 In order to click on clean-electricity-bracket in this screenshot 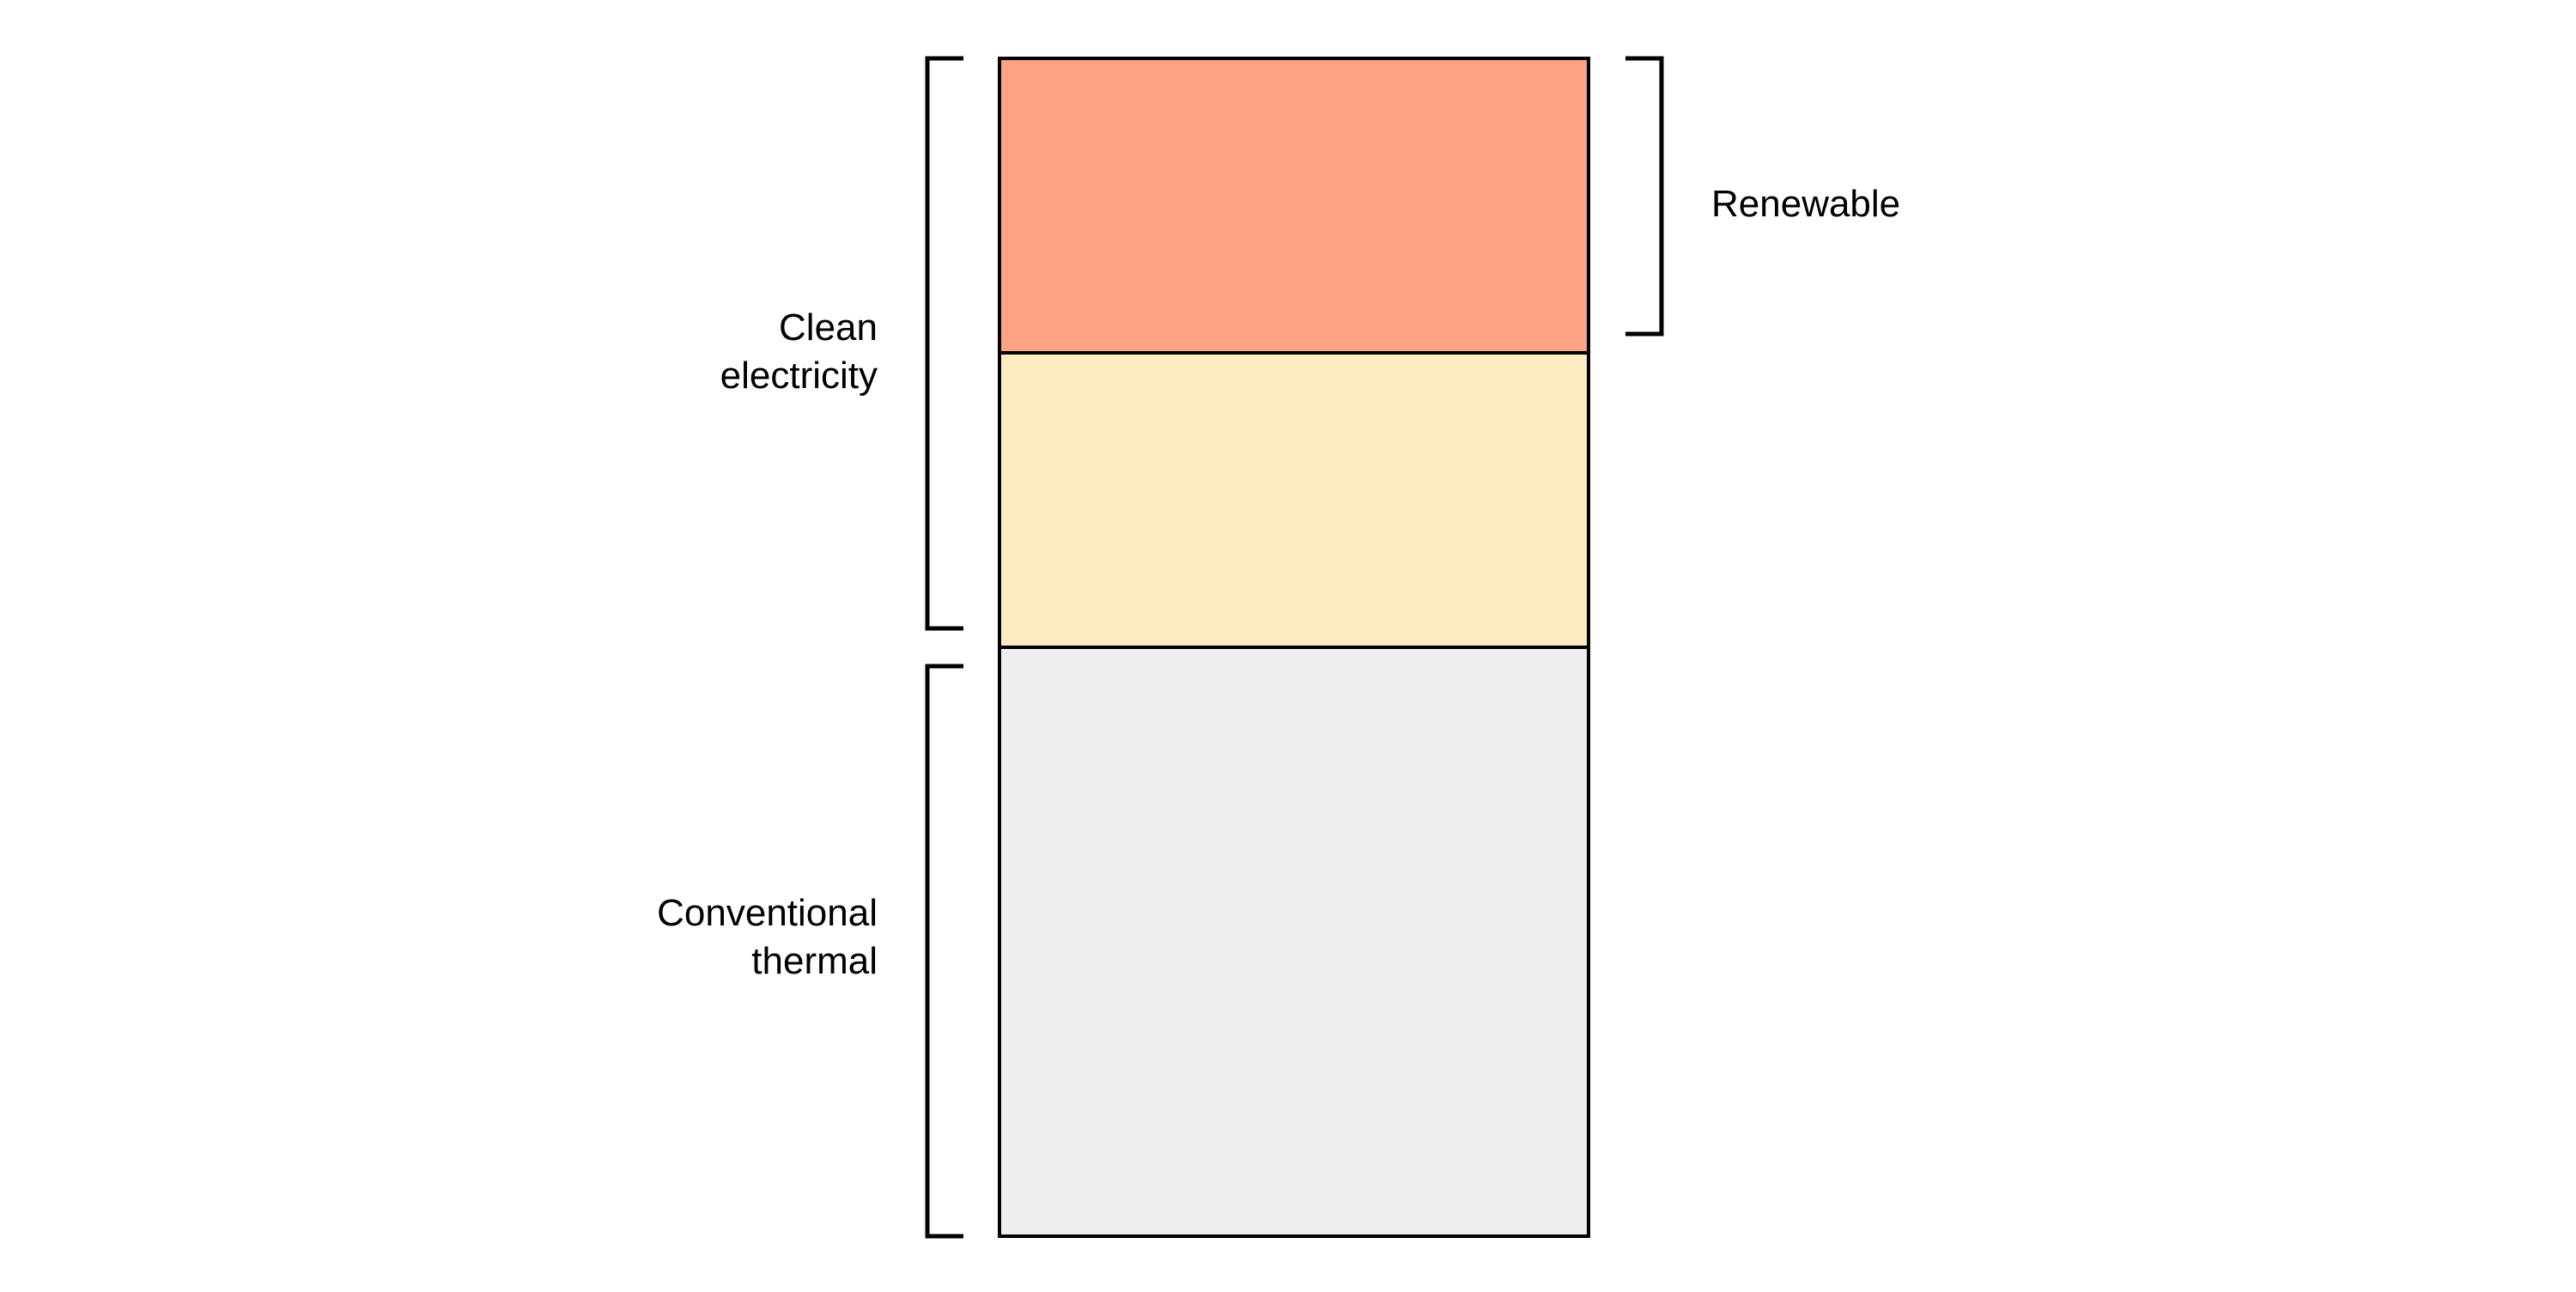, I will do `click(944, 343)`.